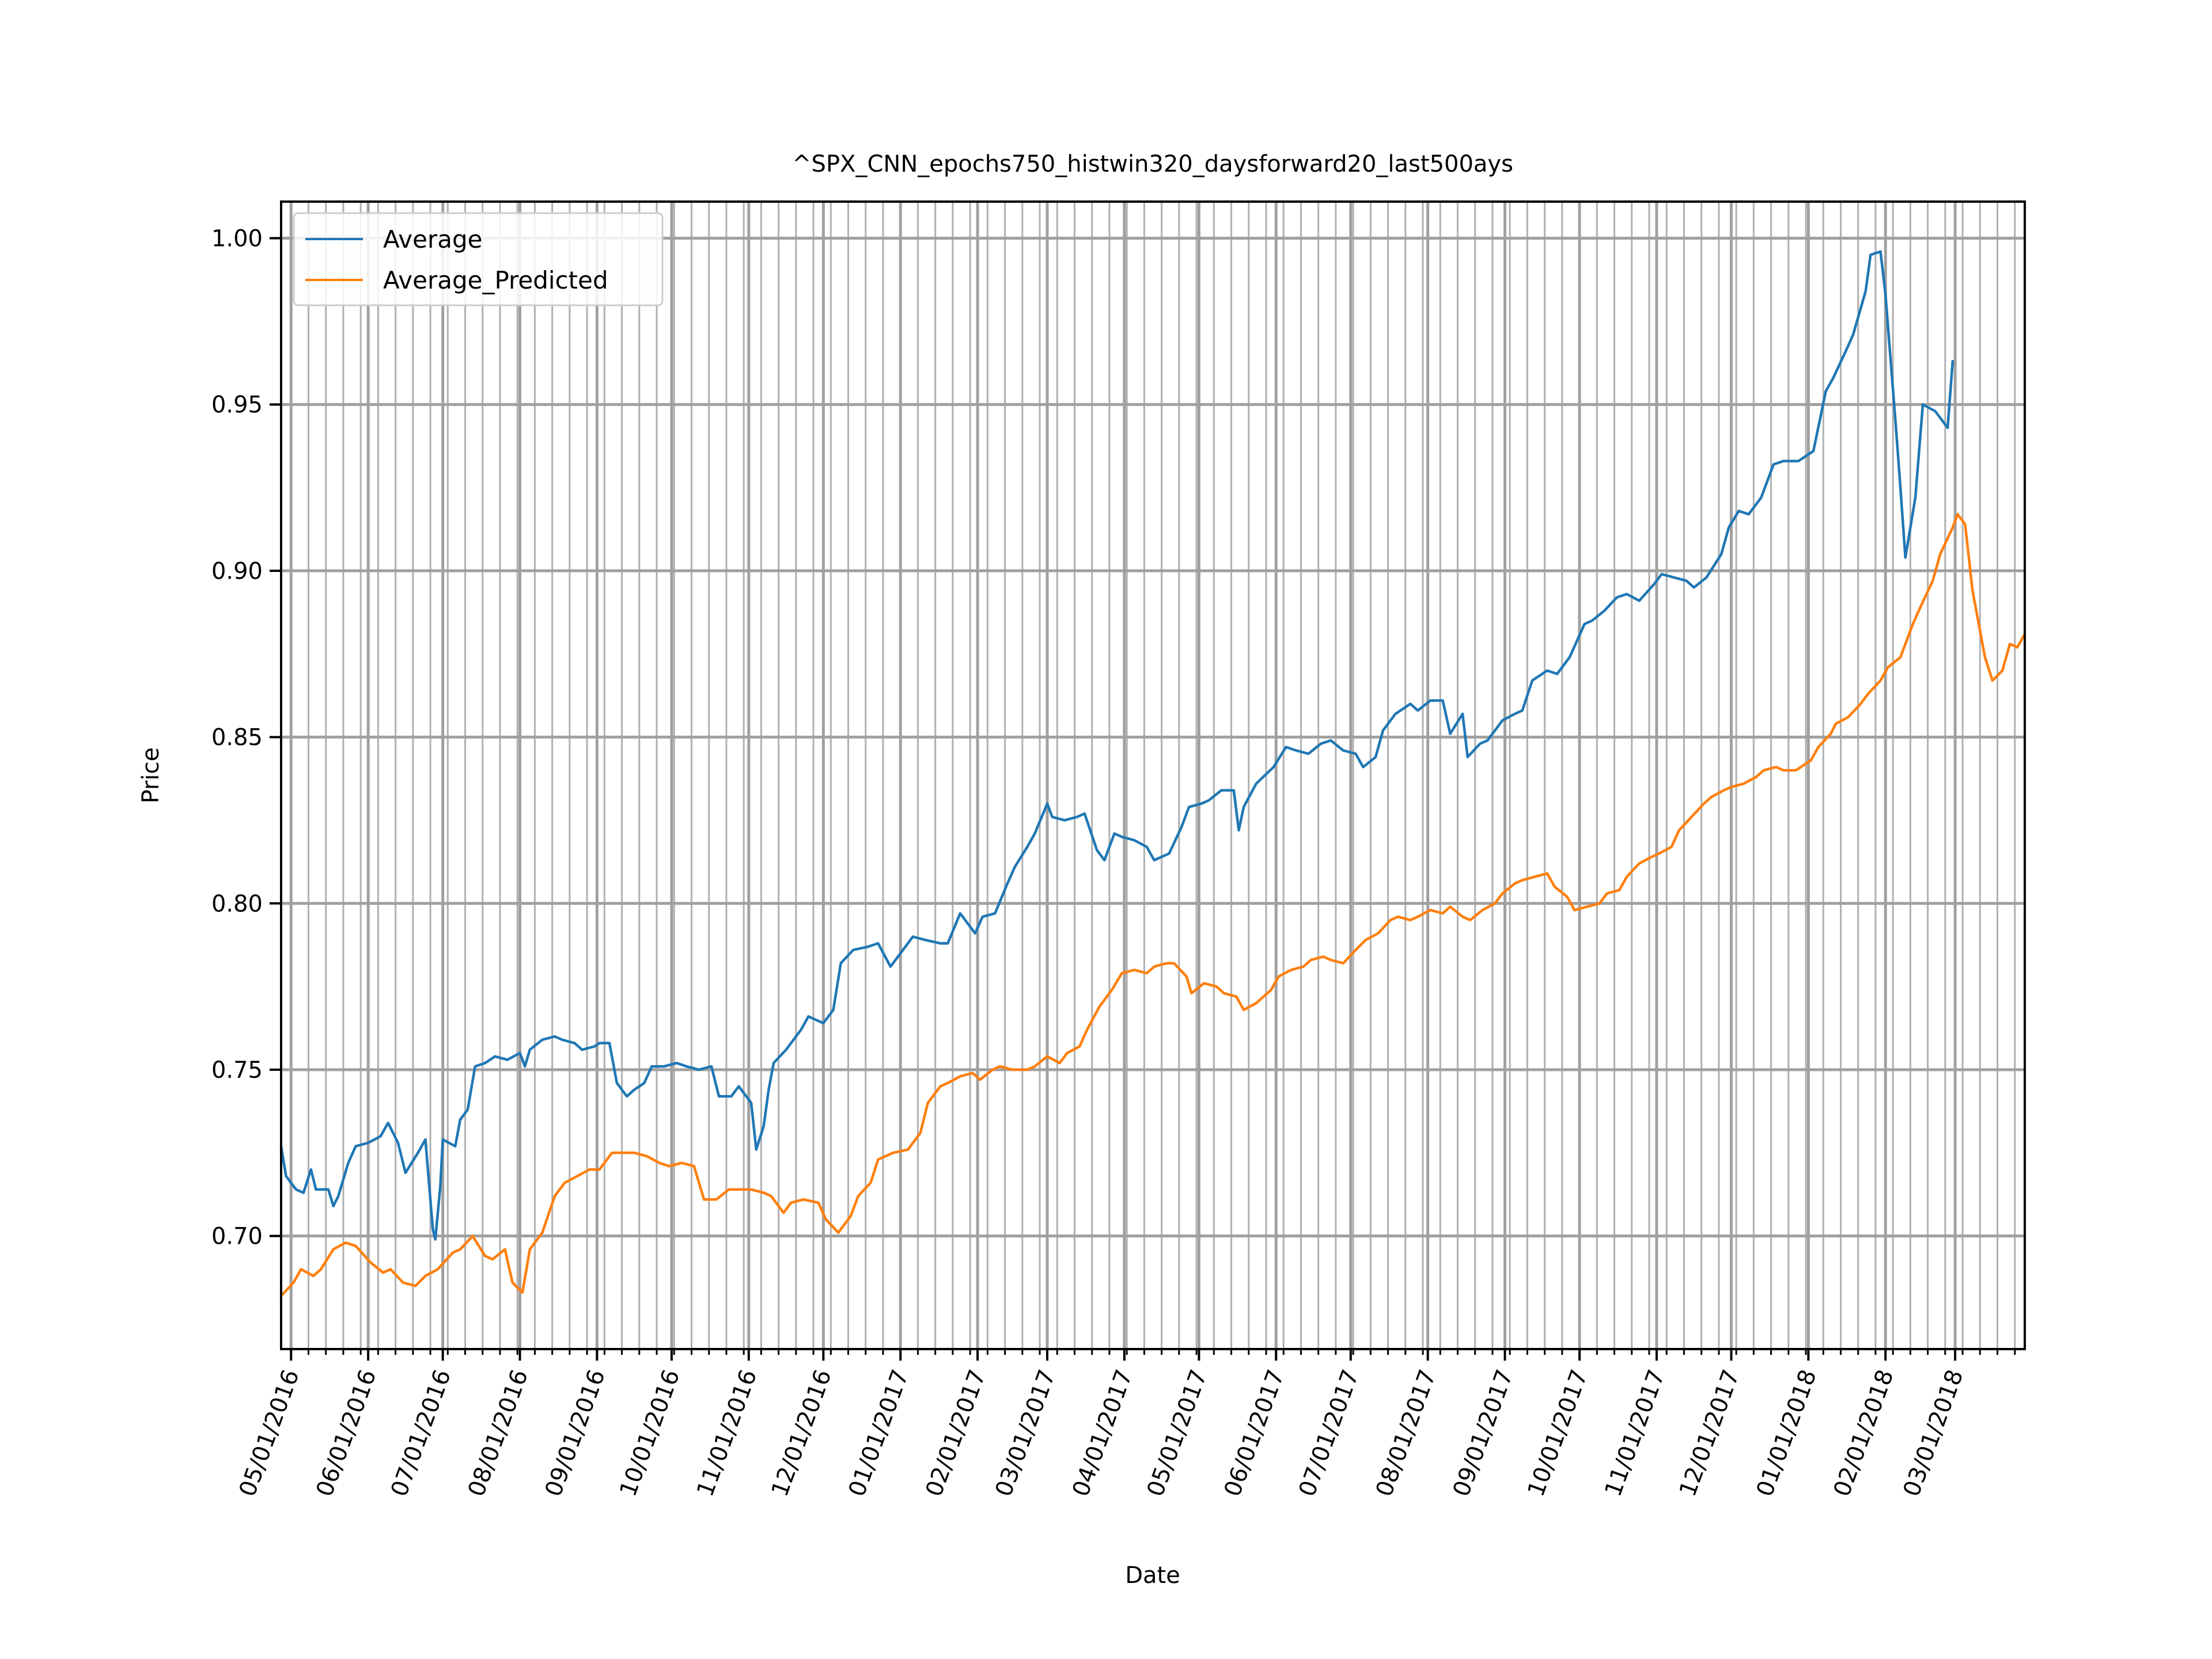 The height and width of the screenshot is (1659, 2212). What do you see at coordinates (1254, 1433) in the screenshot?
I see `x-tick-label: 06/01/2017` at bounding box center [1254, 1433].